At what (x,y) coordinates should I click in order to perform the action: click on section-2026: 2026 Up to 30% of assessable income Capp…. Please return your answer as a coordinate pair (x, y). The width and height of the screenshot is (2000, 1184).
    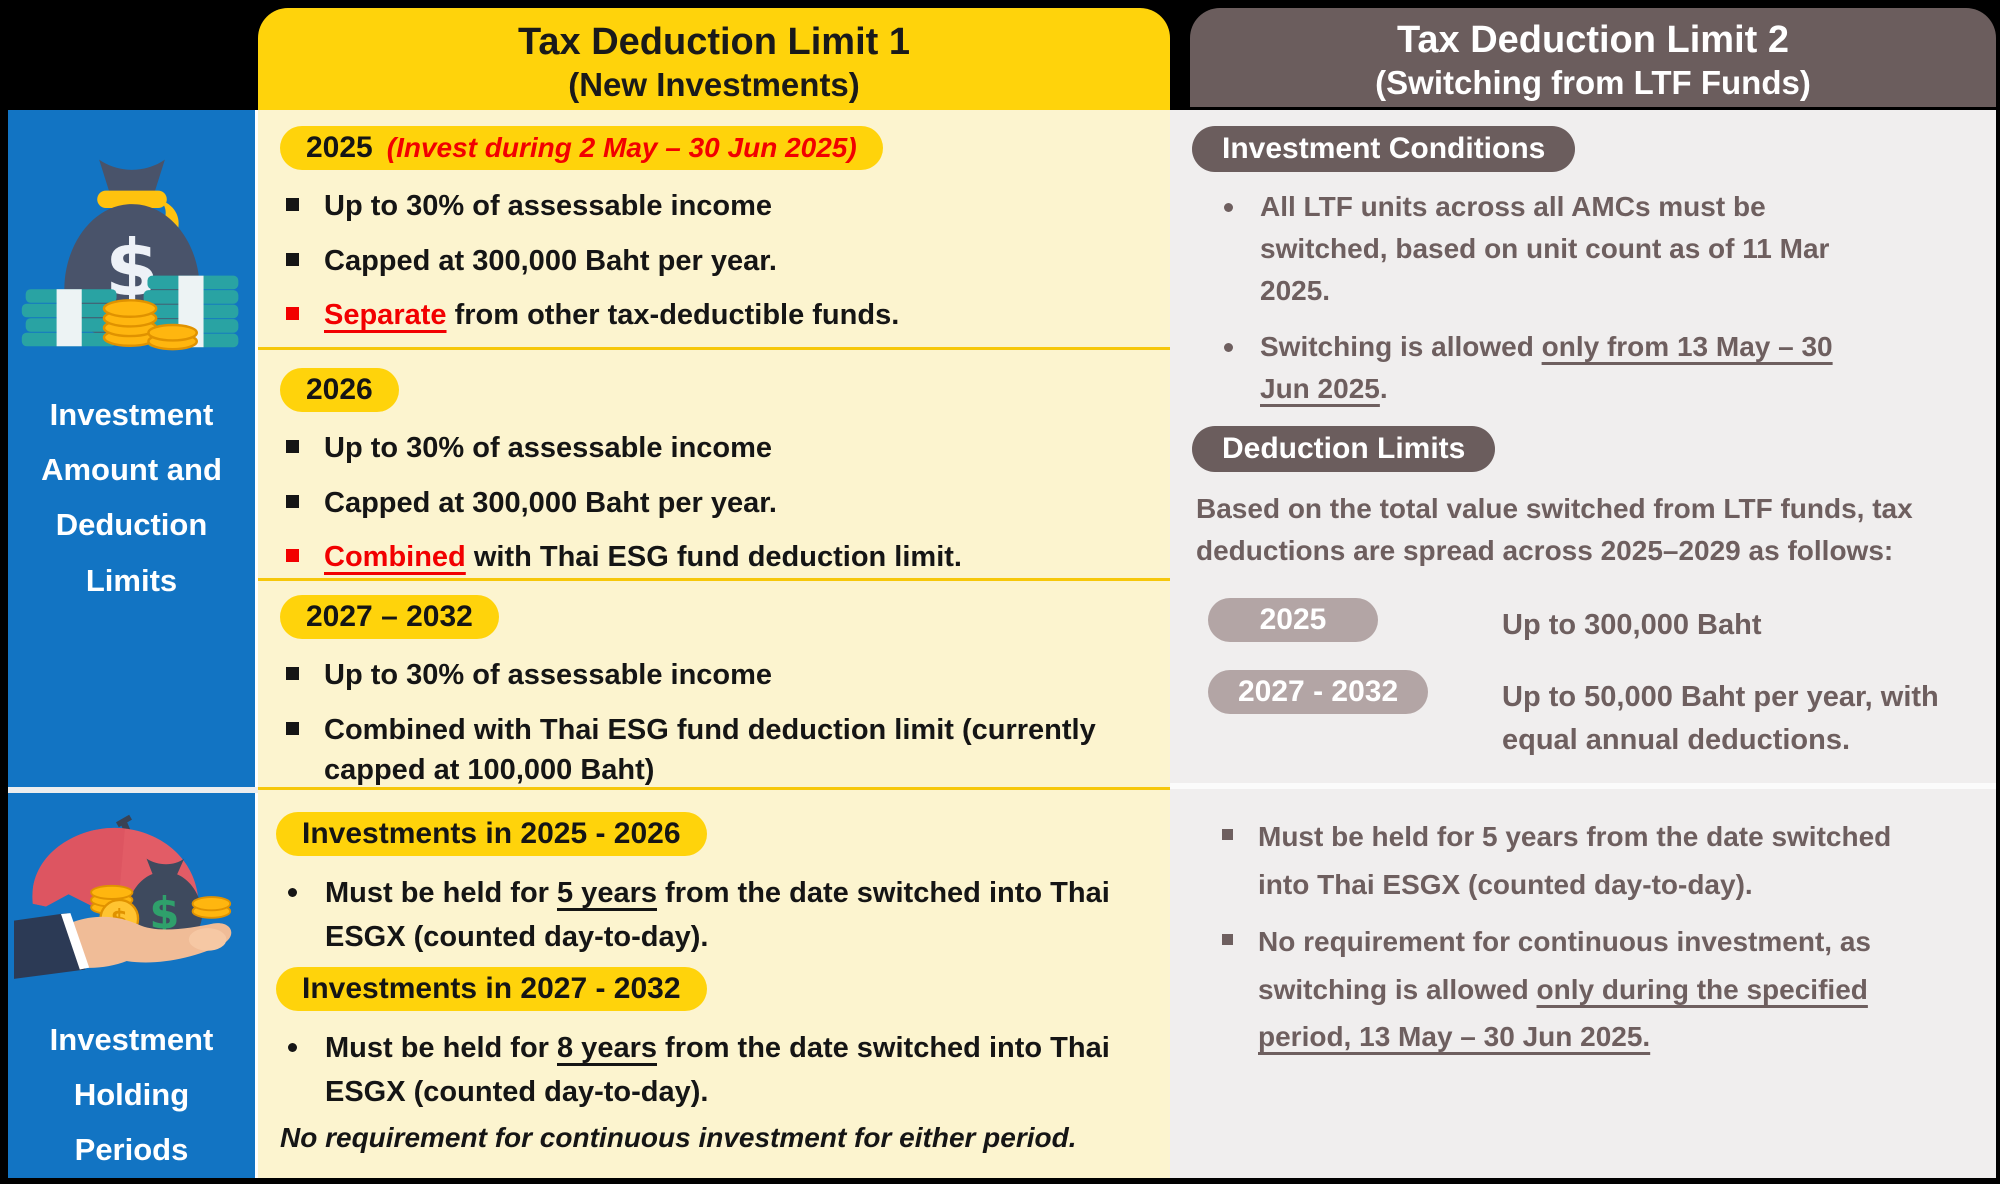
    Looking at the image, I should click on (714, 464).